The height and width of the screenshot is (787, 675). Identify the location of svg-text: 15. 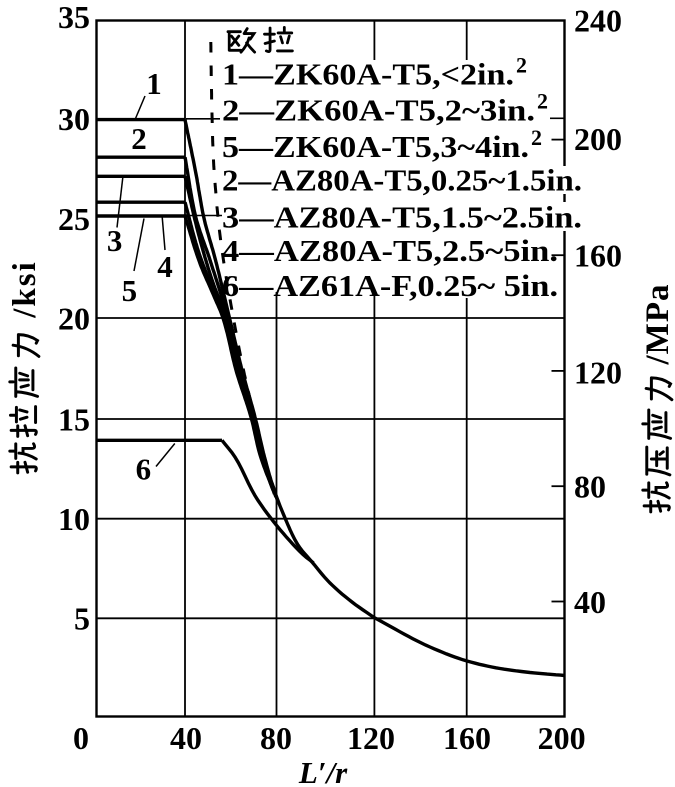
(74, 420).